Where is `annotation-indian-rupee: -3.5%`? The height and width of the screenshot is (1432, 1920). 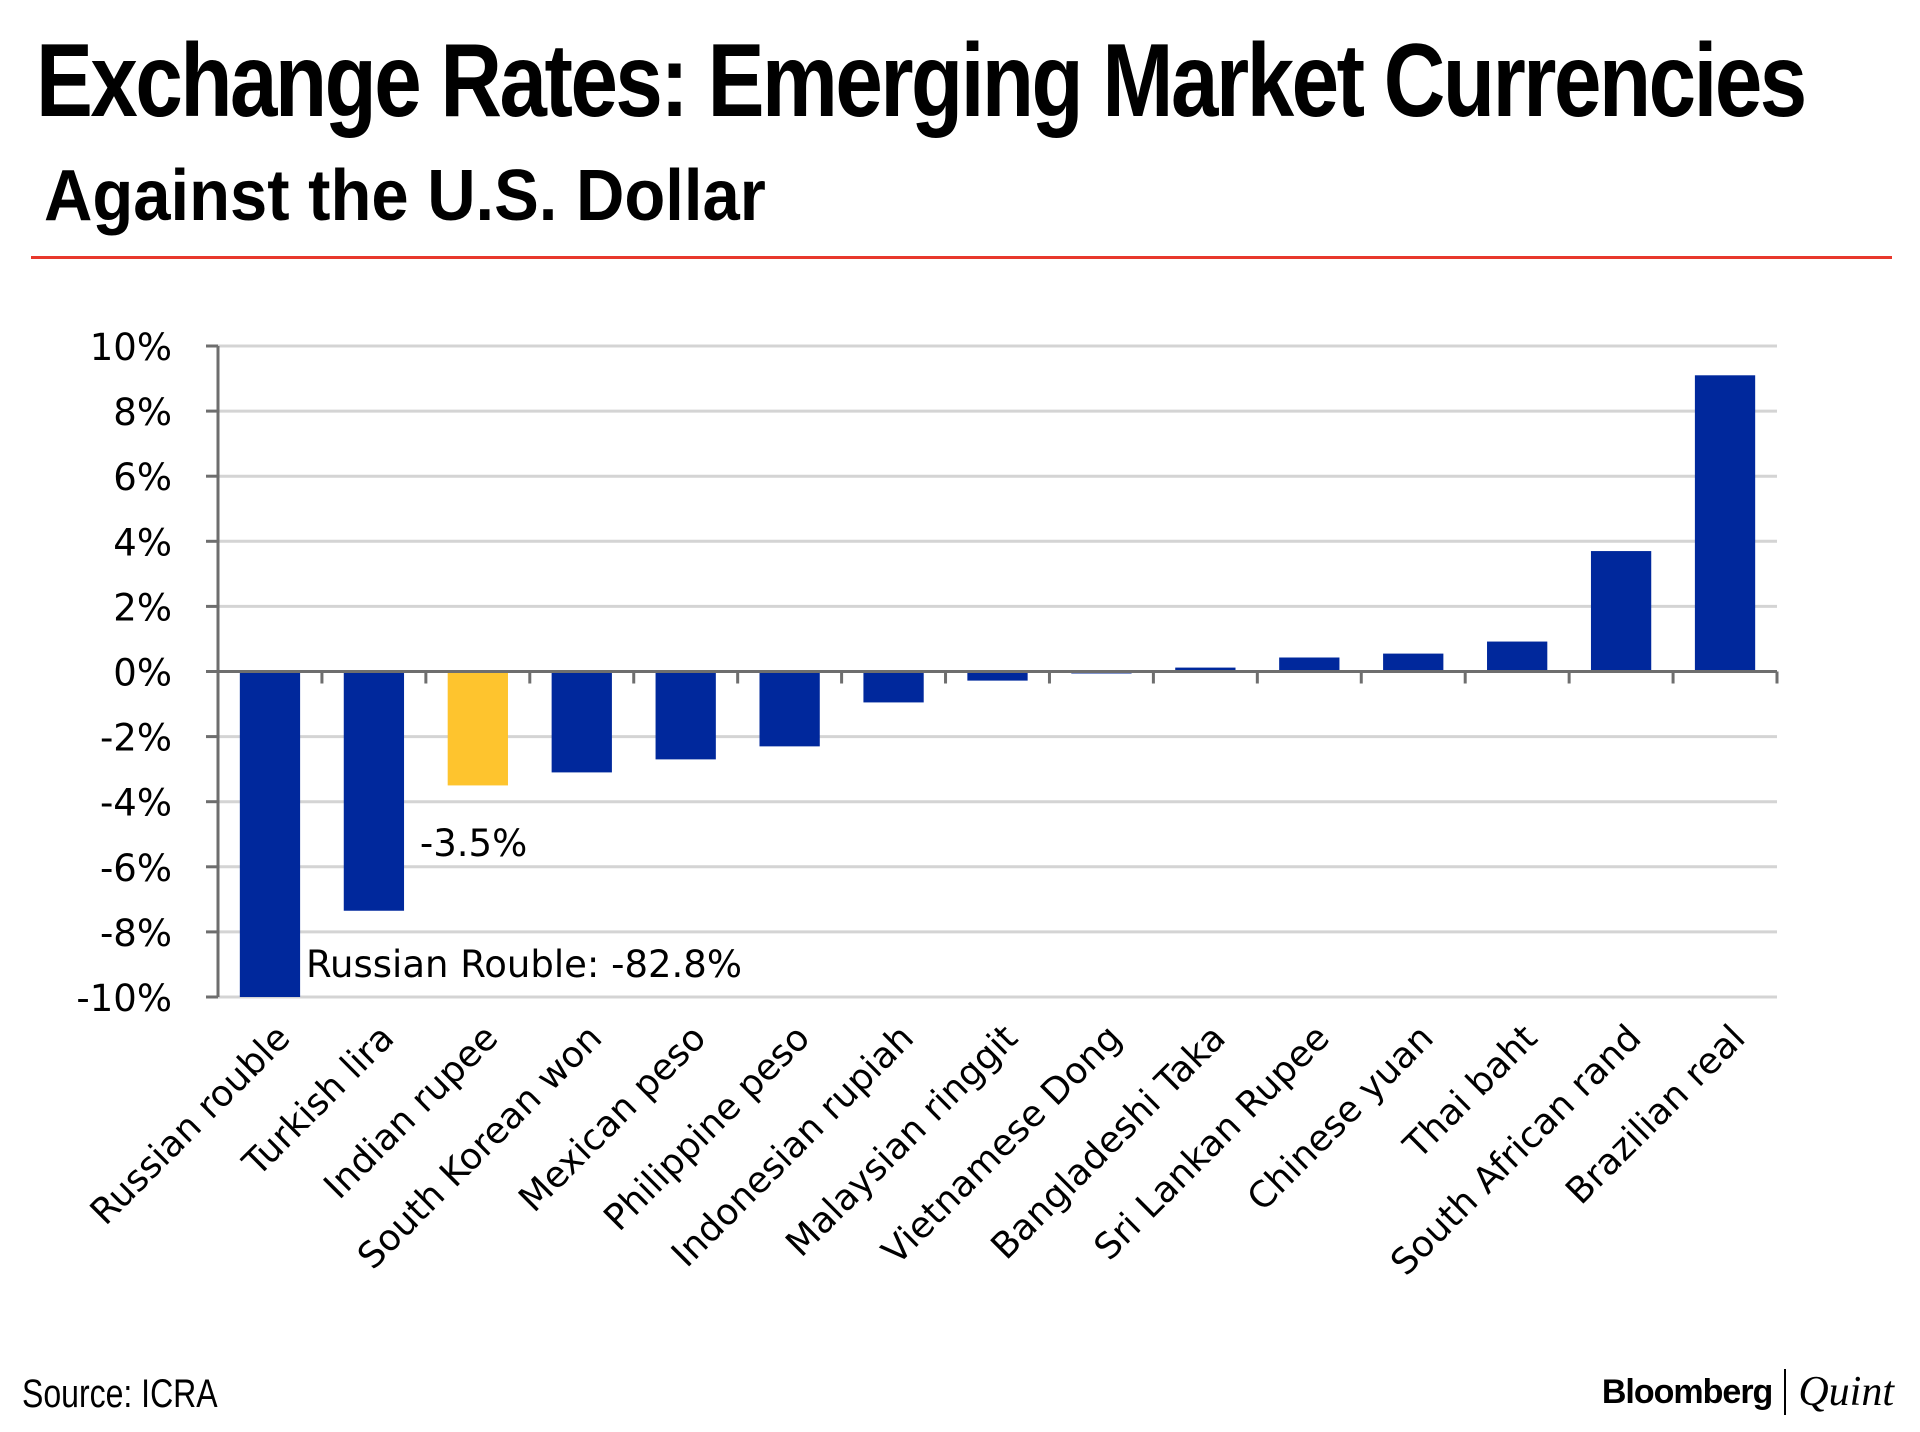 annotation-indian-rupee: -3.5% is located at coordinates (473, 843).